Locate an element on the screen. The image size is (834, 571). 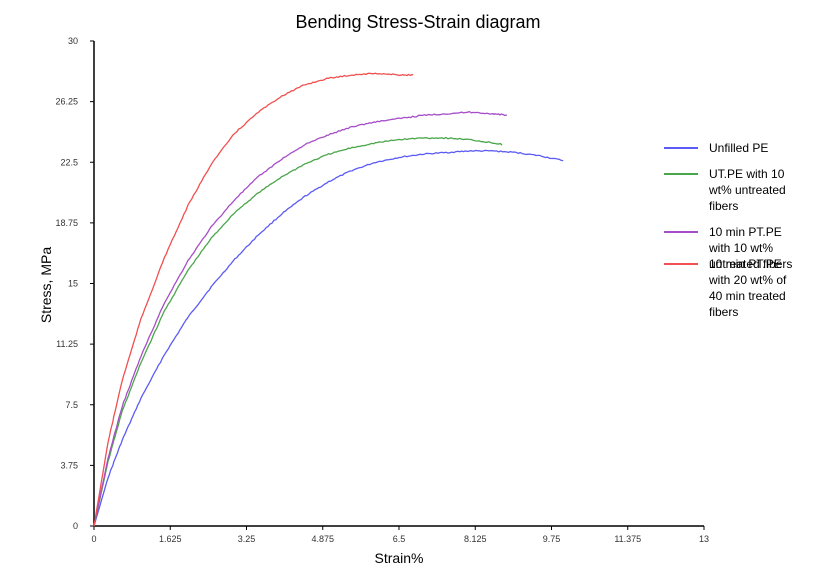
legend-label-1: Unfilled PE is located at coordinates (738, 148).